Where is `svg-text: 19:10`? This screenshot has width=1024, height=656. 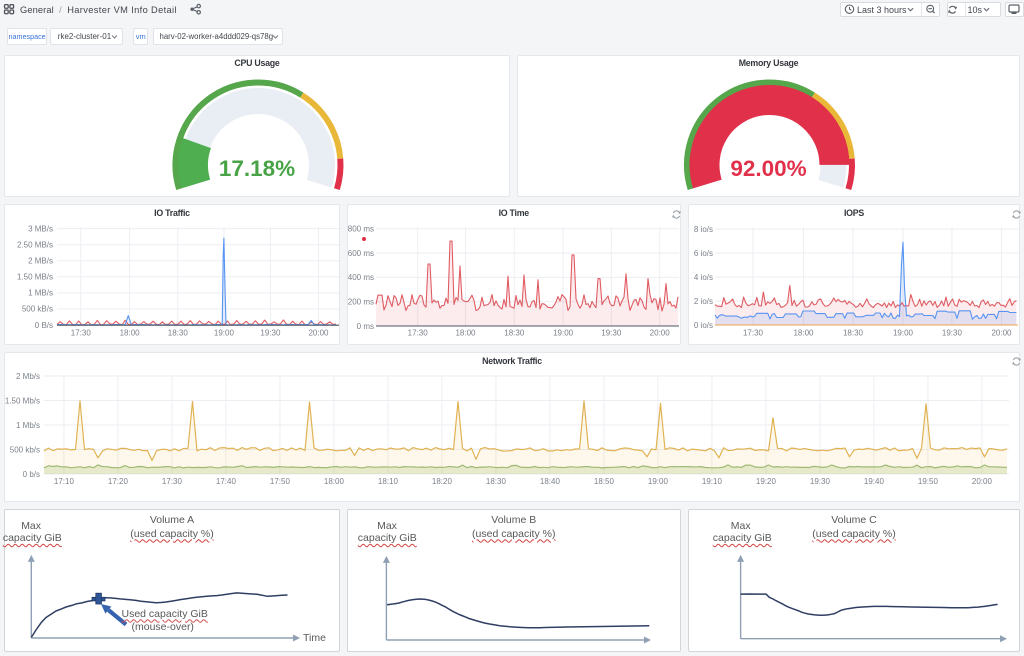 svg-text: 19:10 is located at coordinates (712, 481).